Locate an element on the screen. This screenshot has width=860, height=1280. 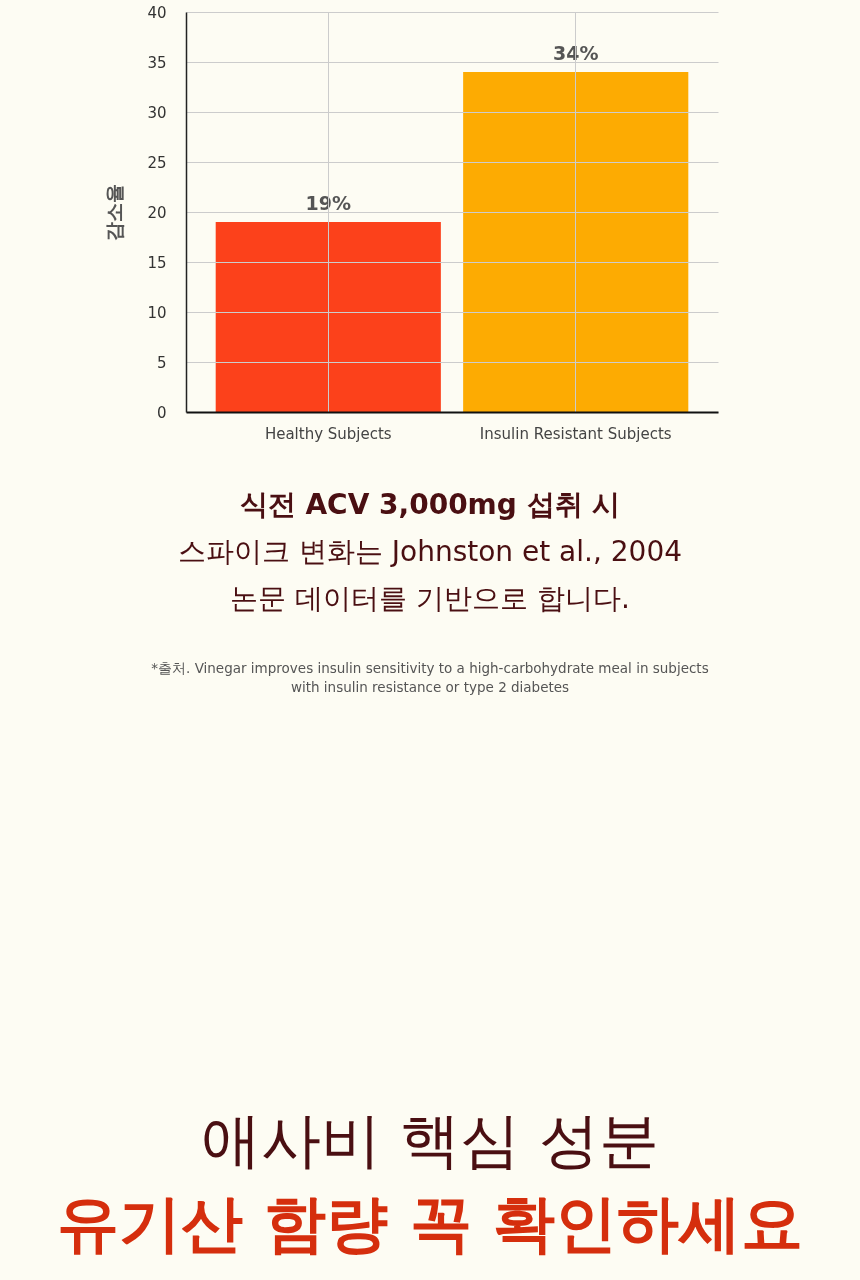
y-tick-label: 10 is located at coordinates (157, 312).